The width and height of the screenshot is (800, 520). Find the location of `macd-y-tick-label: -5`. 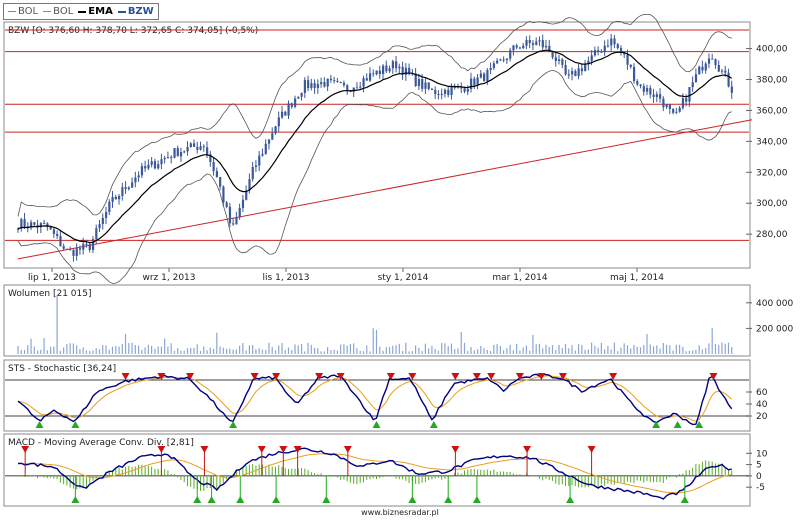

macd-y-tick-label: -5 is located at coordinates (760, 488).